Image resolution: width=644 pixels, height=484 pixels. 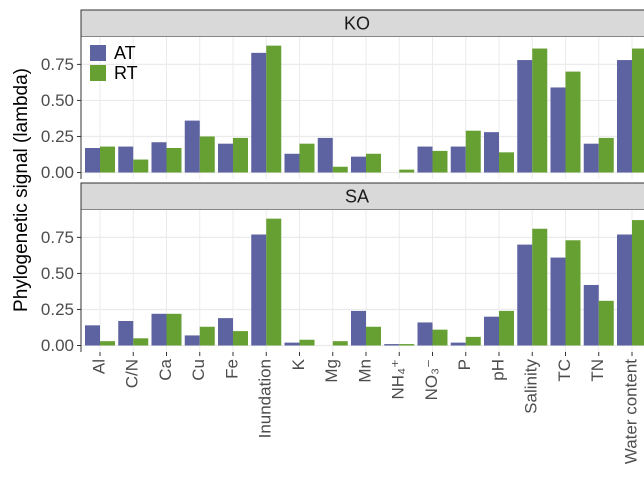 I want to click on y-axis-label: Phylogenetic signal (lambda), so click(x=21, y=190).